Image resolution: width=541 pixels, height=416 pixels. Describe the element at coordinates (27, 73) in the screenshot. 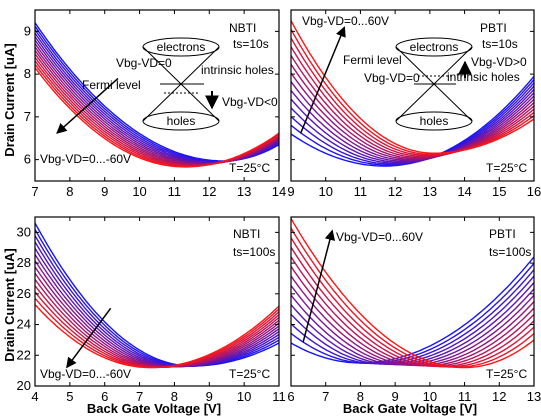

I see `y-tick-label: 8` at that location.